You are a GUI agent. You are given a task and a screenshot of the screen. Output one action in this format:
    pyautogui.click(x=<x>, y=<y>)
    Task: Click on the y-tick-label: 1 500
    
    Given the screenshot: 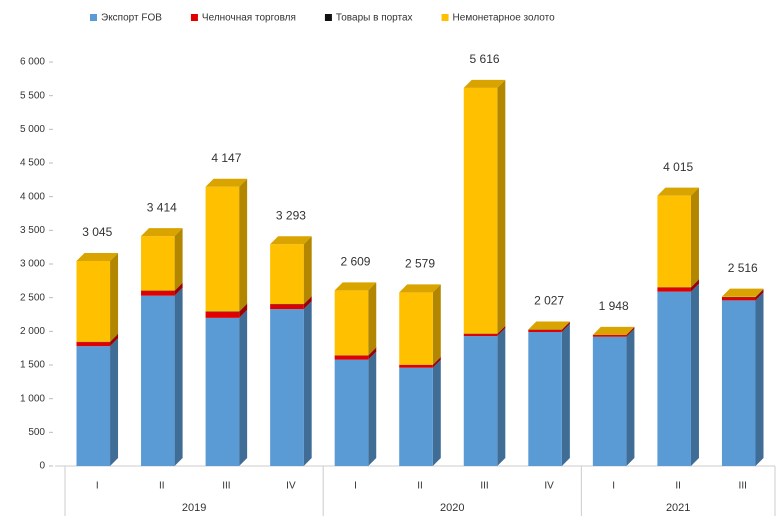 What is the action you would take?
    pyautogui.click(x=32, y=365)
    